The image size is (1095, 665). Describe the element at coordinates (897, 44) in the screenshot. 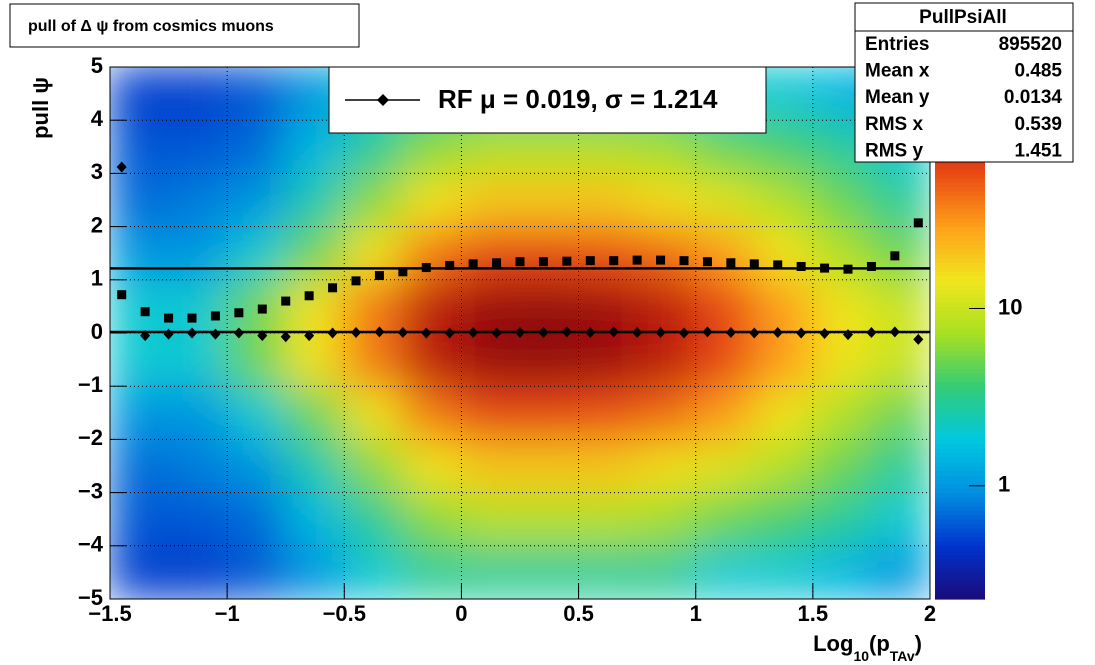

I see `stats-key: Entries` at that location.